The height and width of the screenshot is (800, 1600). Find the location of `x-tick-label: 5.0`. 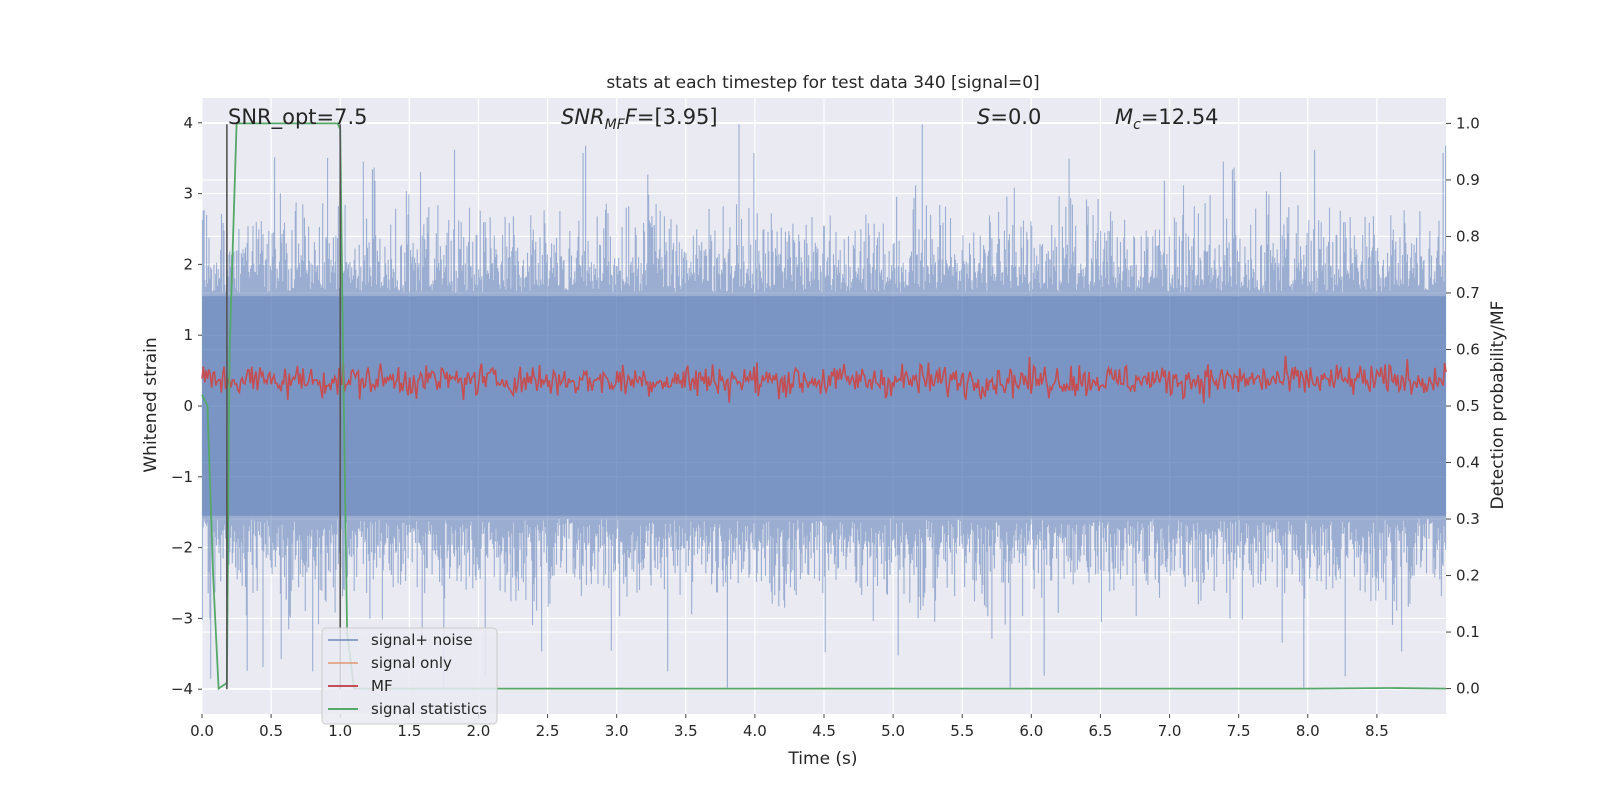

x-tick-label: 5.0 is located at coordinates (893, 731).